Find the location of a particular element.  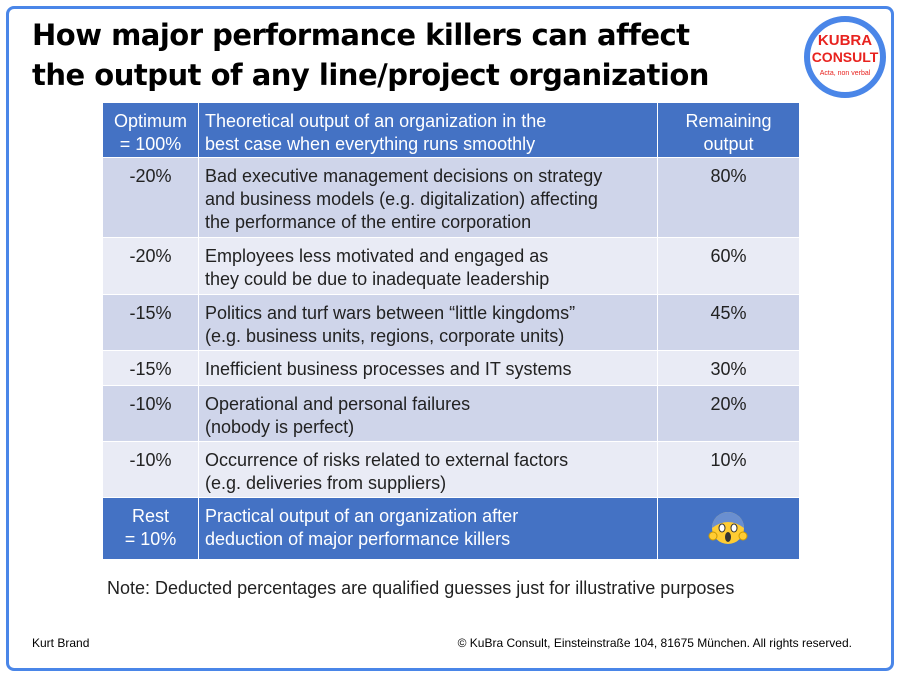

scream-emoji is located at coordinates (728, 528).